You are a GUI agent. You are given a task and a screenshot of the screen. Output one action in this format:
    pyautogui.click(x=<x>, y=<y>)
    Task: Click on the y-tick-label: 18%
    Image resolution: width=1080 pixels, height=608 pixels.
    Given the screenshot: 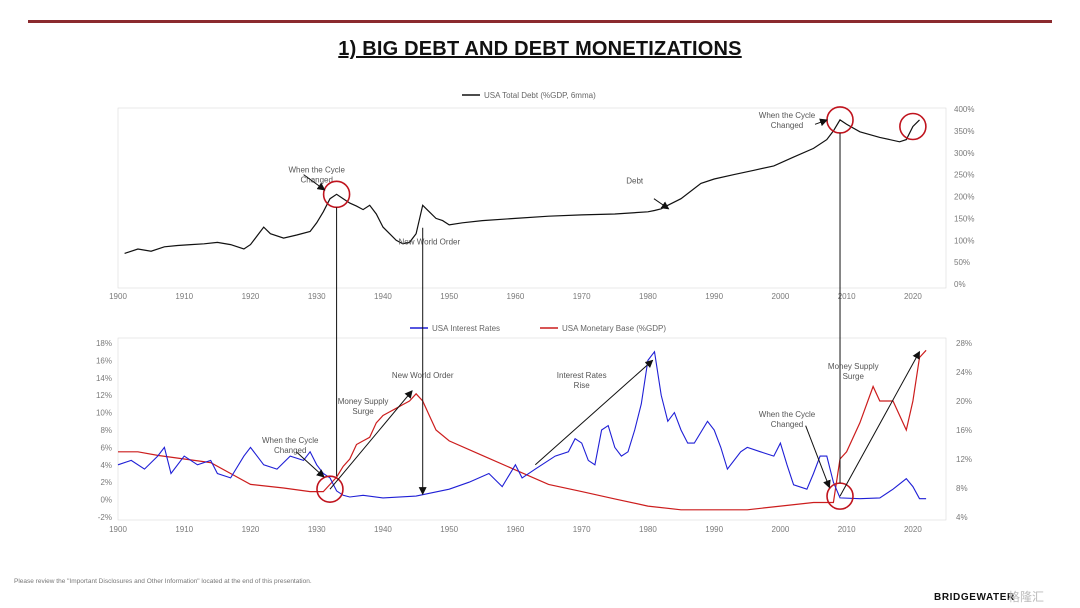 What is the action you would take?
    pyautogui.click(x=104, y=343)
    